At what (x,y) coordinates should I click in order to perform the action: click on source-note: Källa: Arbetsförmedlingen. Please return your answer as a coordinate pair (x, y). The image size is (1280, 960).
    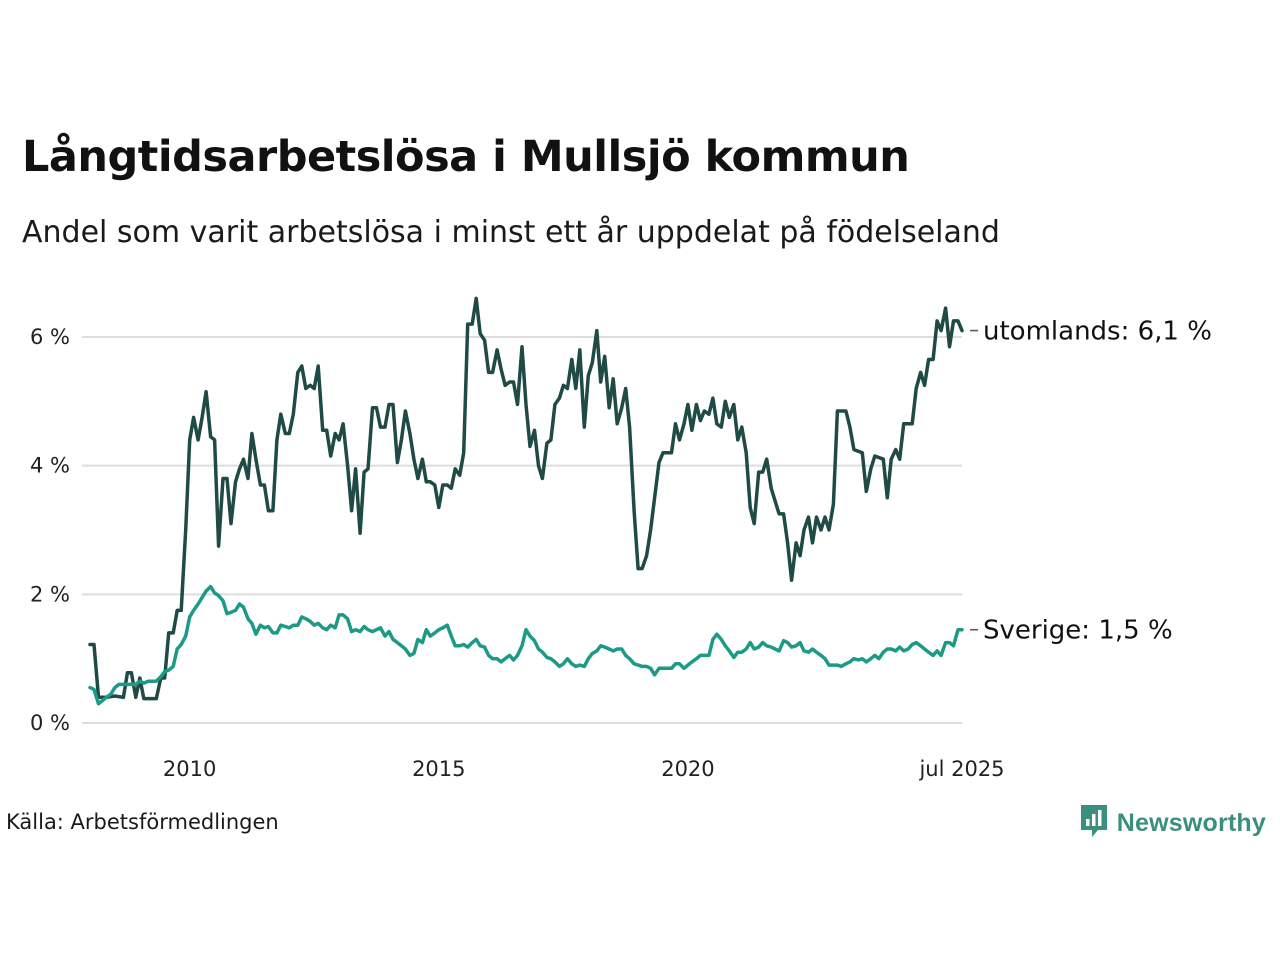
    Looking at the image, I should click on (142, 822).